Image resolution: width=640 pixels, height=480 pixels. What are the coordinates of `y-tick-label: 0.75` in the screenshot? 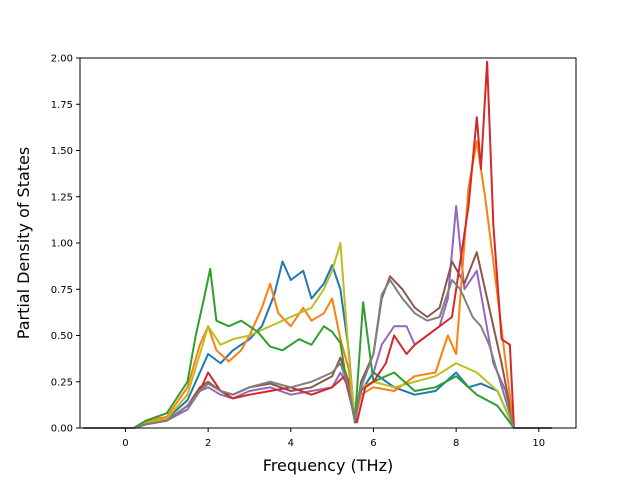 It's located at (62, 290).